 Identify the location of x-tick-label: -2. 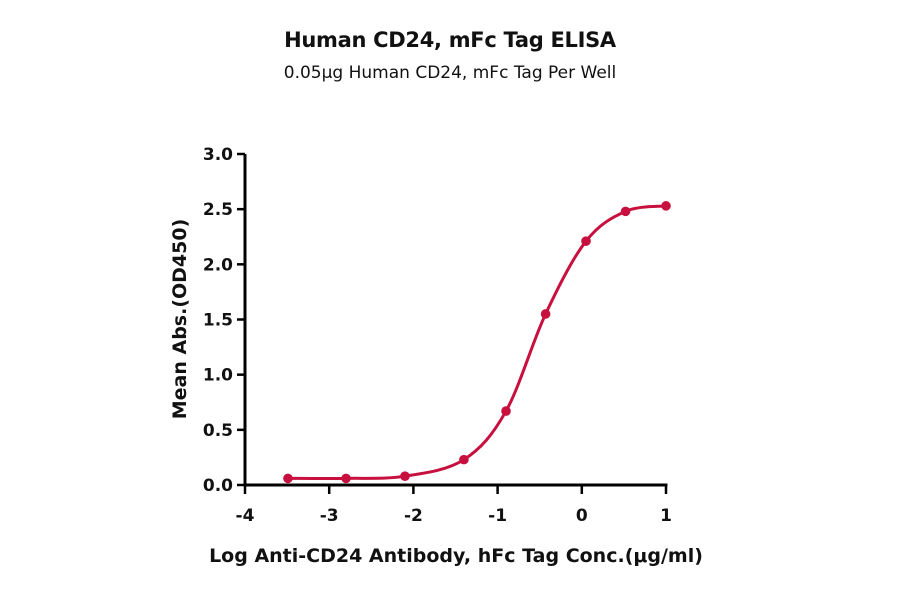
(413, 516).